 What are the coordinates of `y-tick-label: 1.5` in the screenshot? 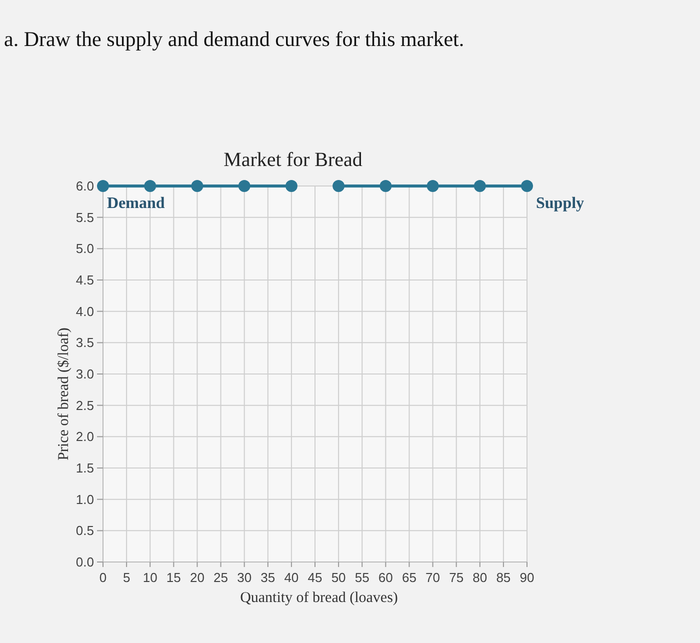 It's located at (85, 468).